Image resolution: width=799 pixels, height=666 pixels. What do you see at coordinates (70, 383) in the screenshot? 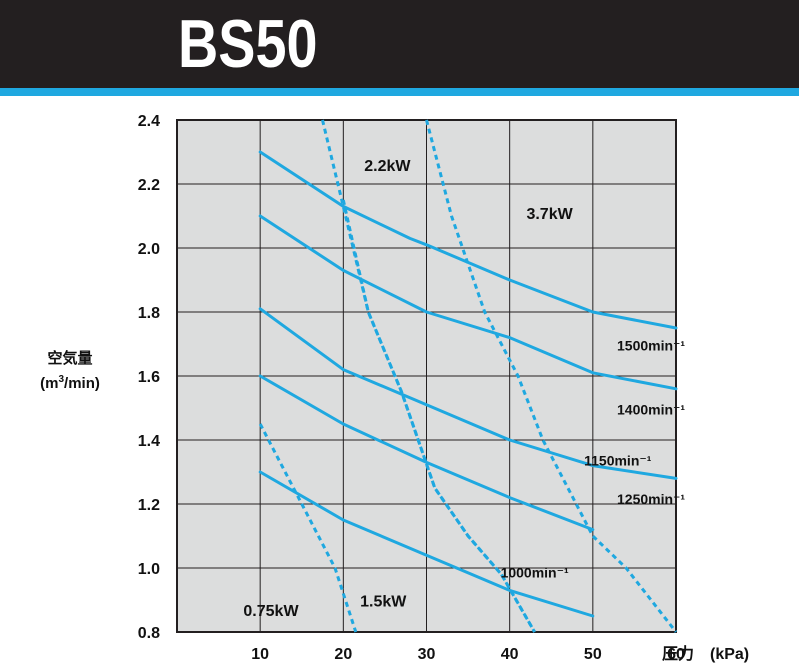
I see `y-axis-unit: (m3/min)` at bounding box center [70, 383].